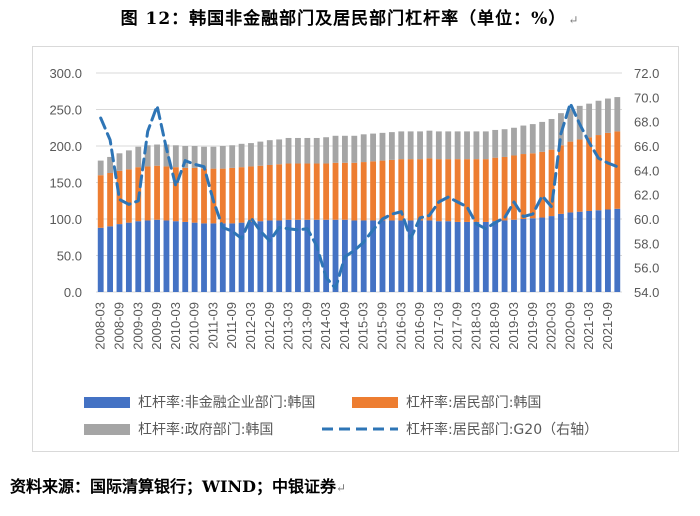  Describe the element at coordinates (438, 326) in the screenshot. I see `x-tick-label: 2017-03` at that location.